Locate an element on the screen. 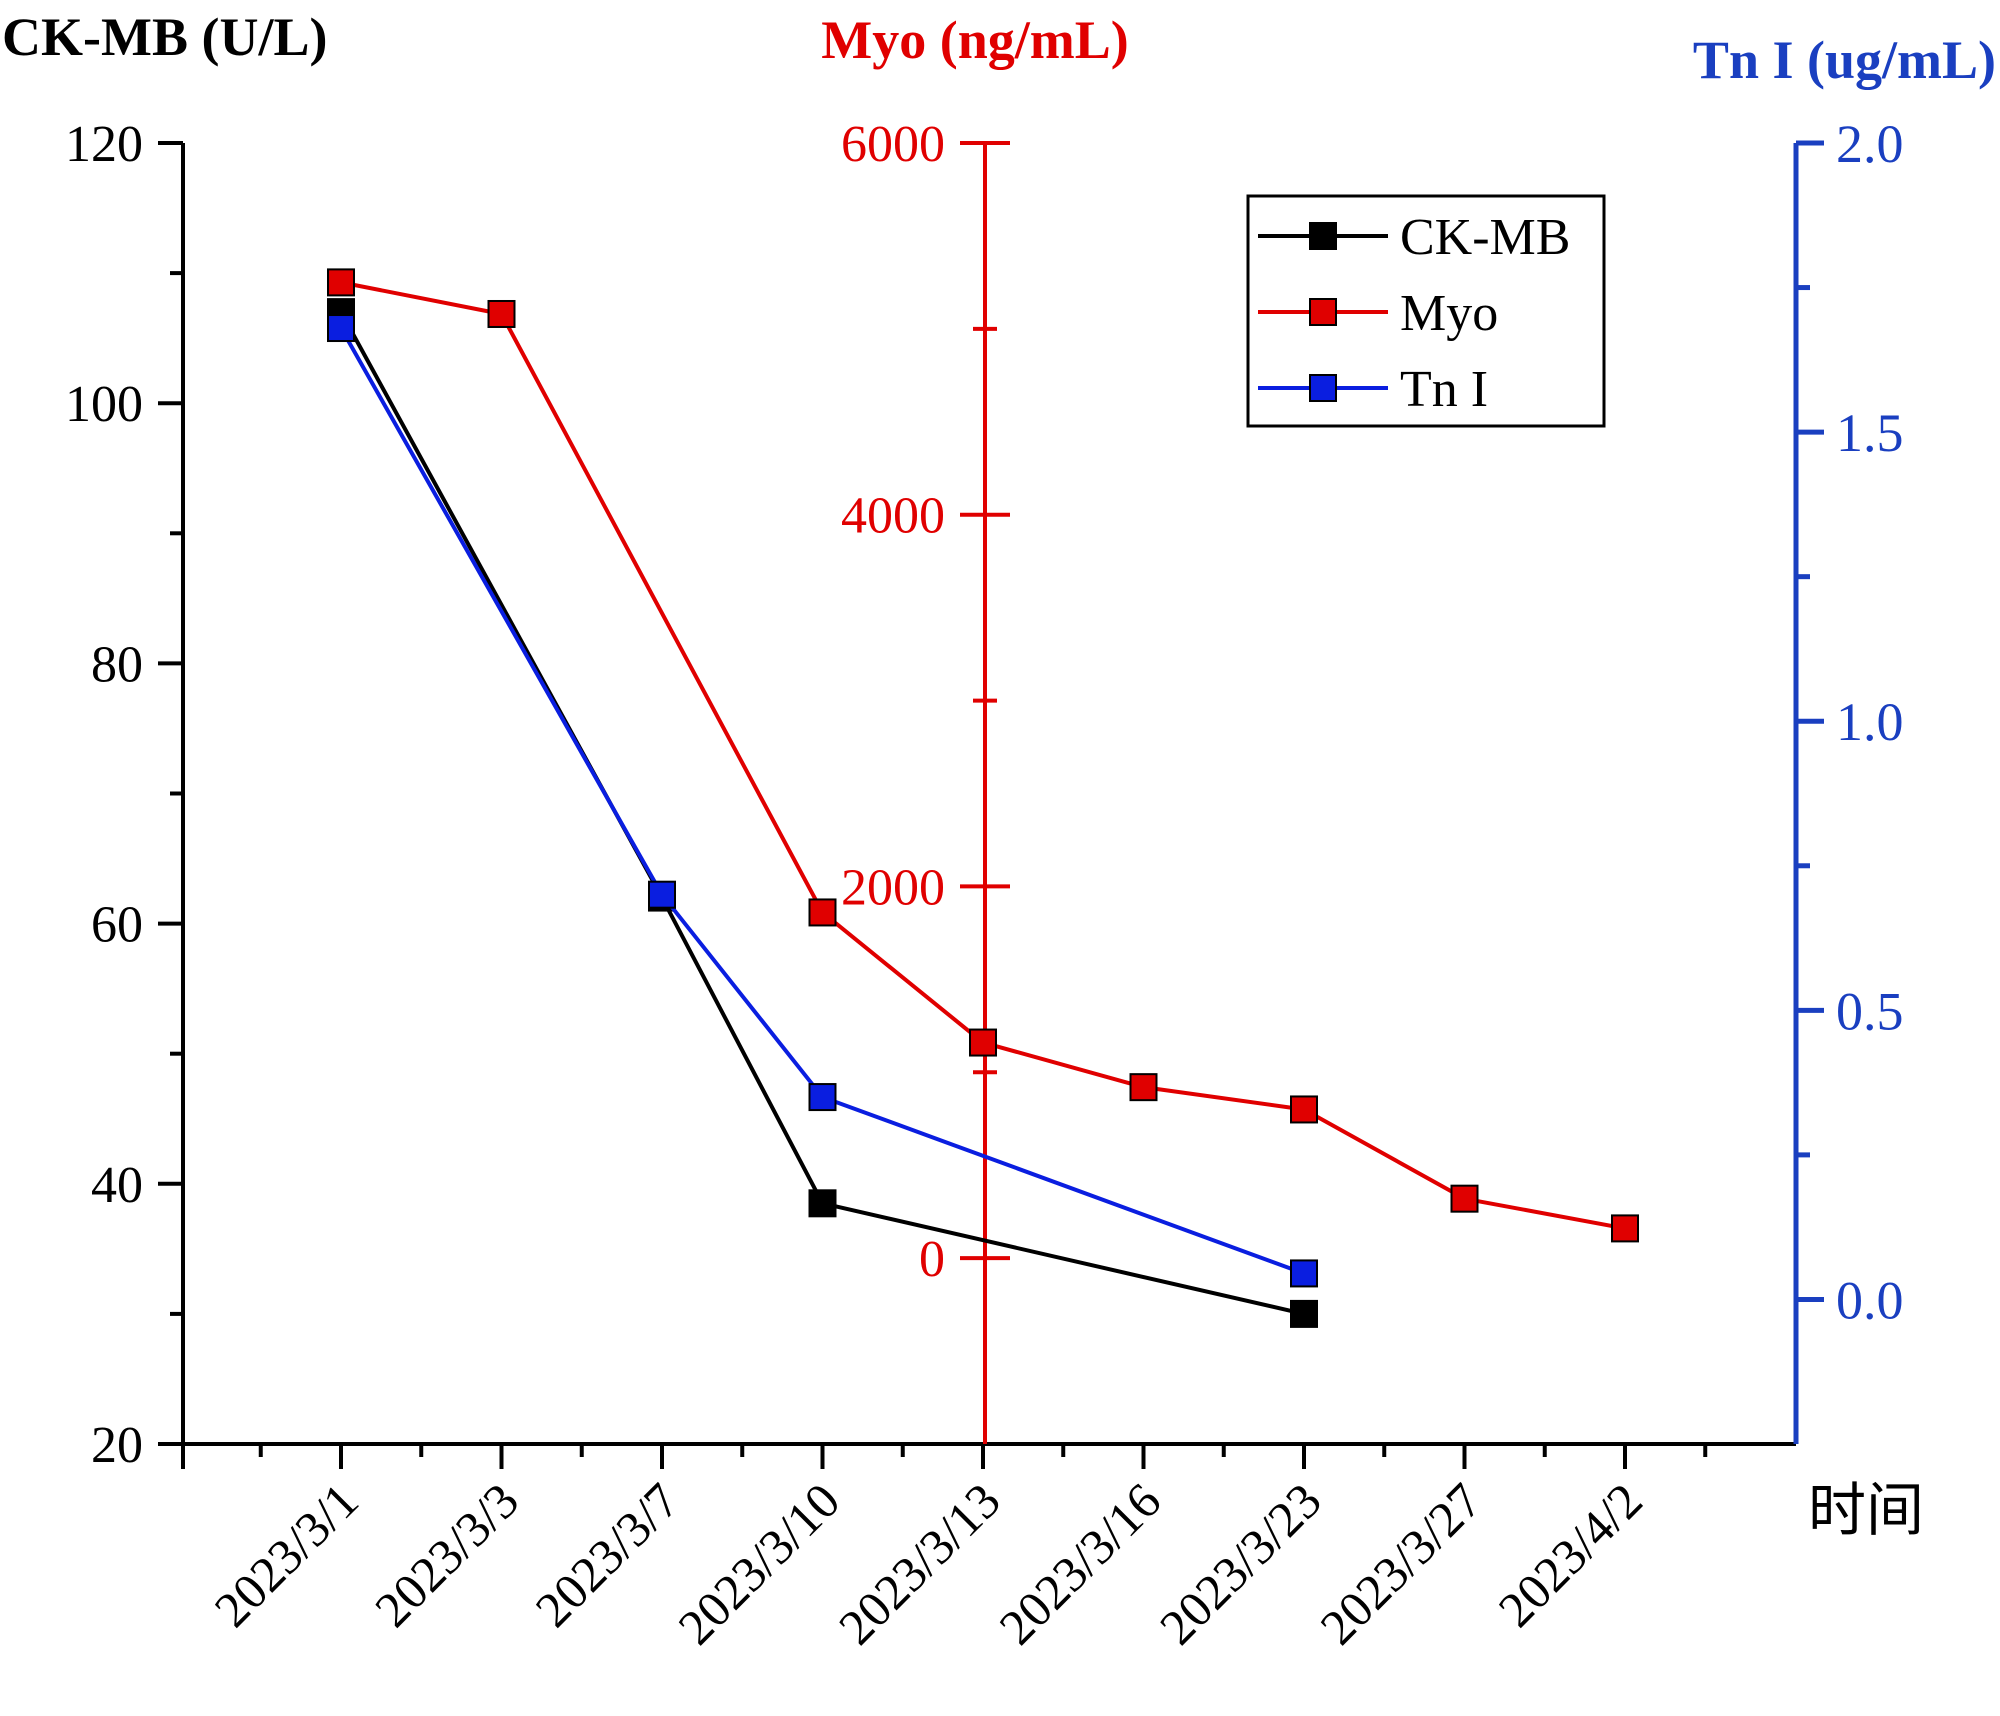 This screenshot has height=1716, width=2000. x-axis-tick-label: 2023/3/13 is located at coordinates (919, 1563).